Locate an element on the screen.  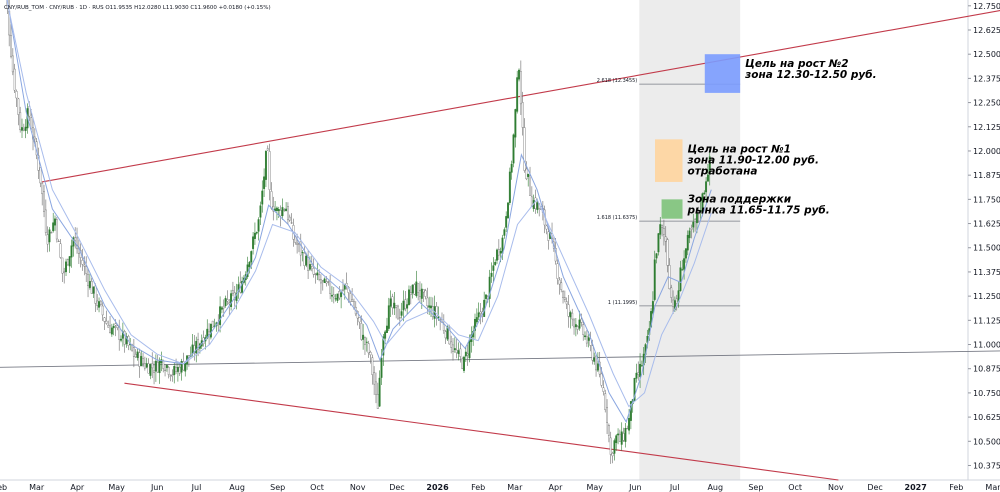
time-tick-label: Dec is located at coordinates (396, 487).